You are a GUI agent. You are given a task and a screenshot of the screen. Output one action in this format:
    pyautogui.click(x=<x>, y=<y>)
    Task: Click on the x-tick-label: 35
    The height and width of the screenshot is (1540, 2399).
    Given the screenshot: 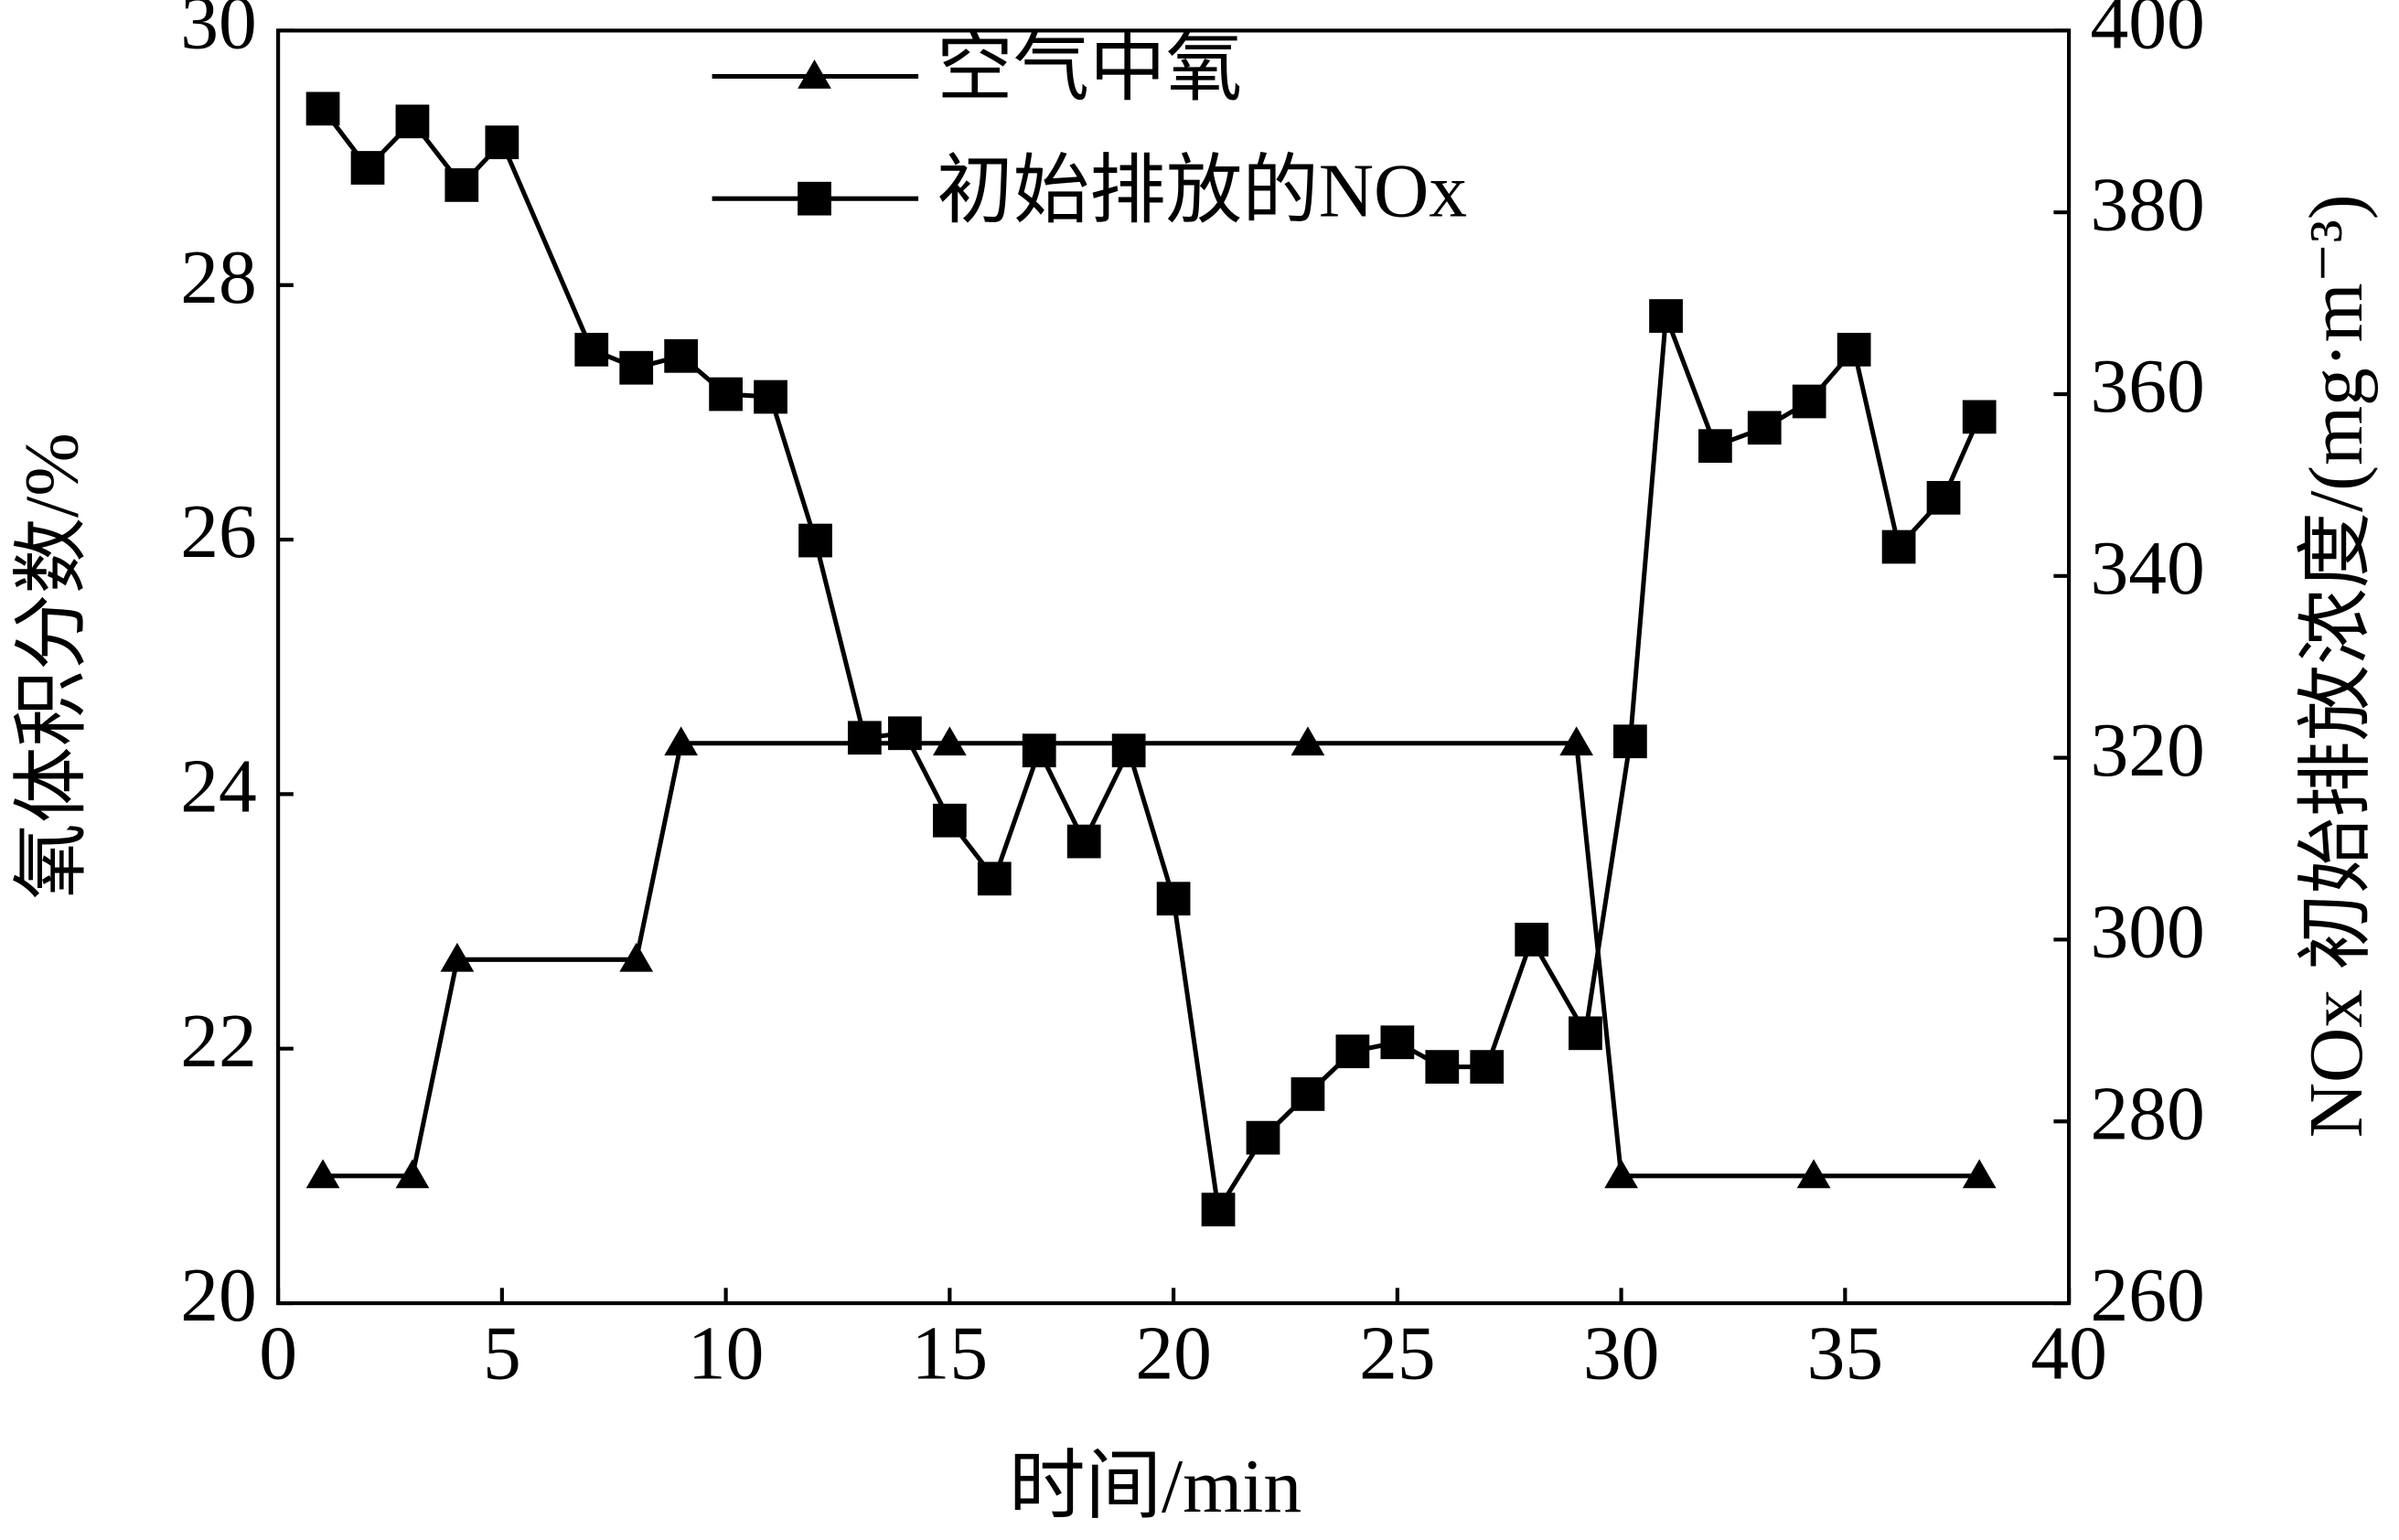 What is the action you would take?
    pyautogui.click(x=1845, y=1354)
    